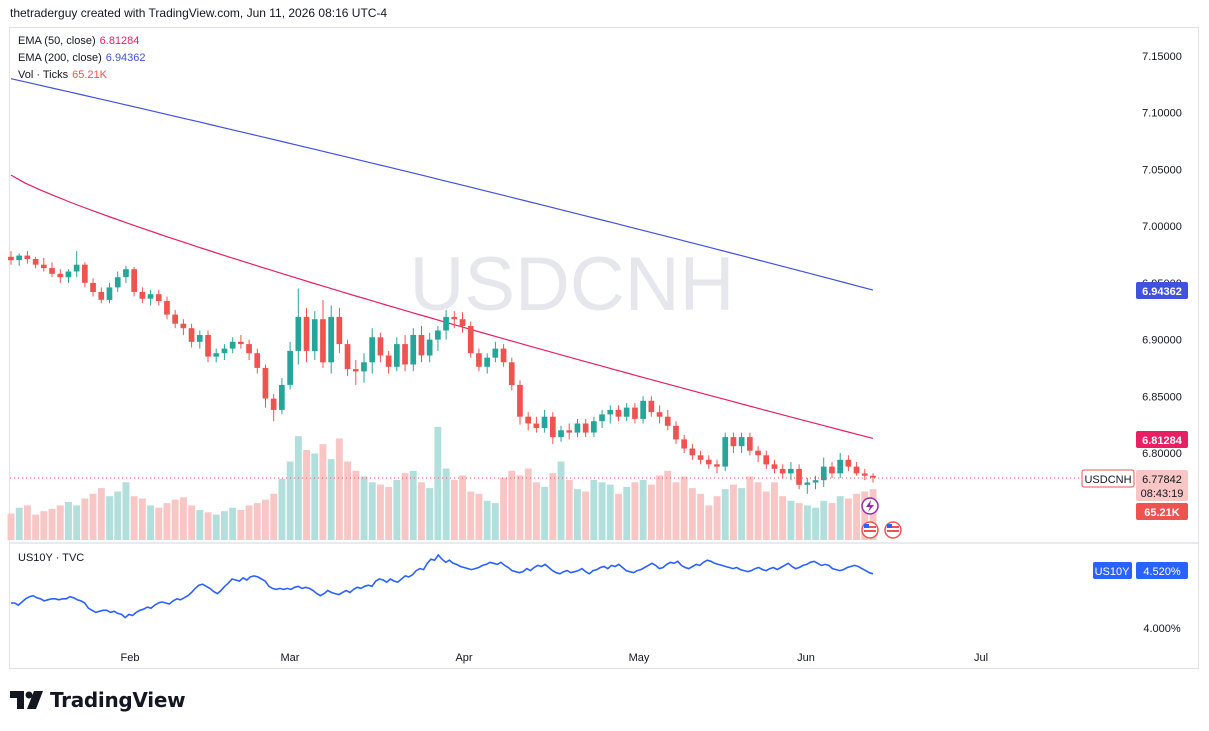 The image size is (1209, 731). What do you see at coordinates (118, 700) in the screenshot?
I see `tradingview-logo-text: TradingView` at bounding box center [118, 700].